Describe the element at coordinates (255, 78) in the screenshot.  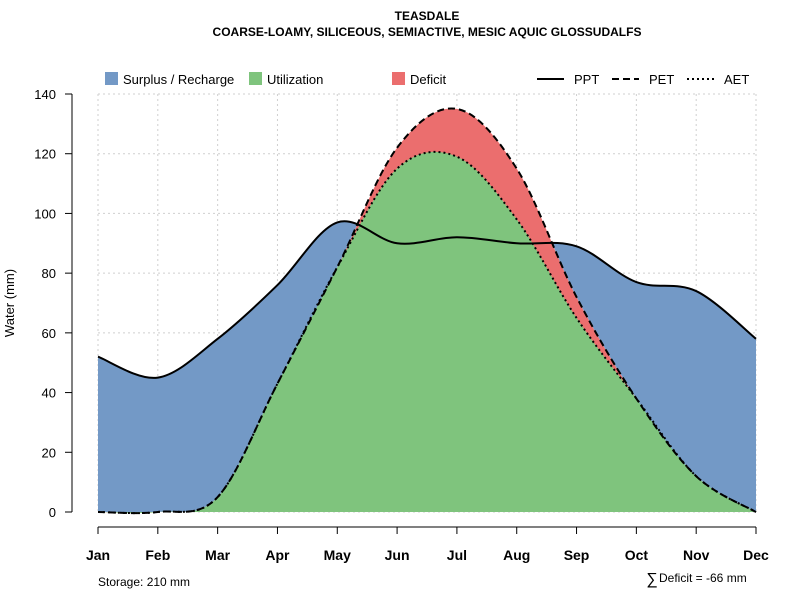
I see `legend-swatch-utilization` at that location.